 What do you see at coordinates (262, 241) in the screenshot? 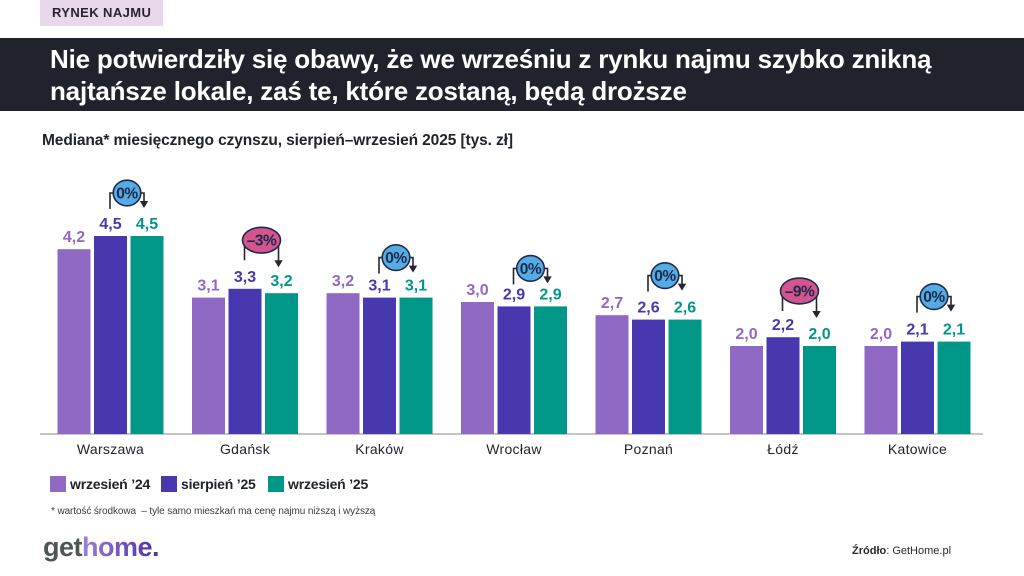
I see `svg-text: –3%` at bounding box center [262, 241].